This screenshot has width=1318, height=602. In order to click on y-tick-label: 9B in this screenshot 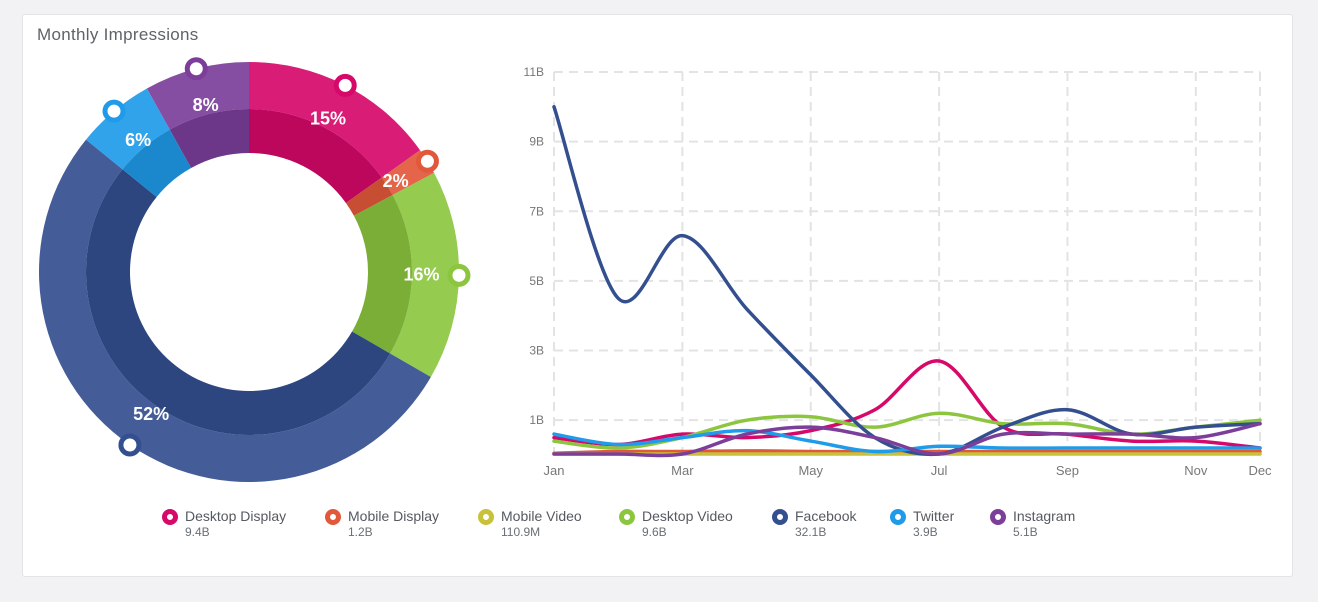, I will do `click(536, 142)`.